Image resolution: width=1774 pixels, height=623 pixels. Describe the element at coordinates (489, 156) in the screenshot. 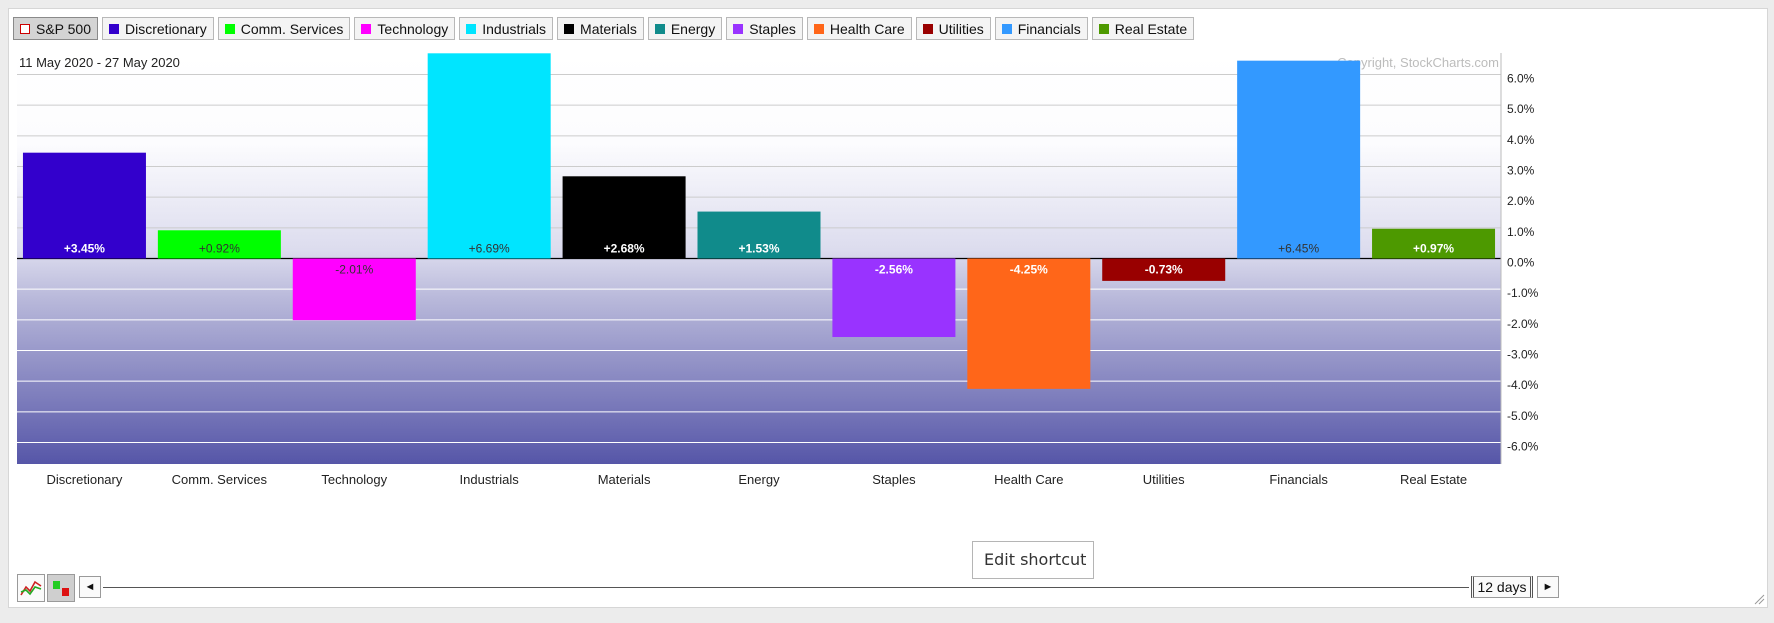

I see `bar-industrials` at that location.